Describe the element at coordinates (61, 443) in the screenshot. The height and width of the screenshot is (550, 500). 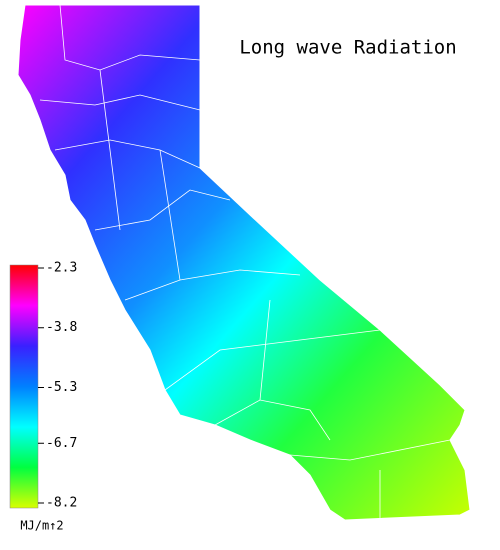
I see `colorbar-tick-label: -6.7` at that location.